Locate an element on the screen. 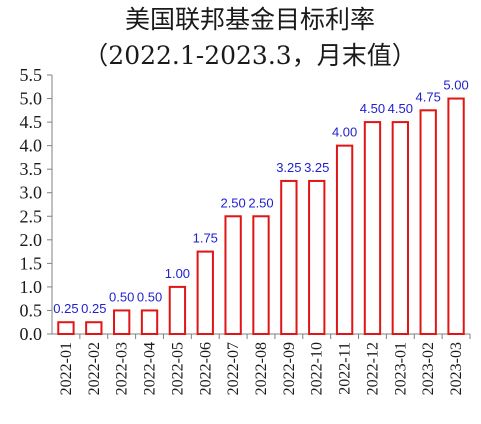 The width and height of the screenshot is (481, 424). x-tick-label: 2022-02 is located at coordinates (94, 368).